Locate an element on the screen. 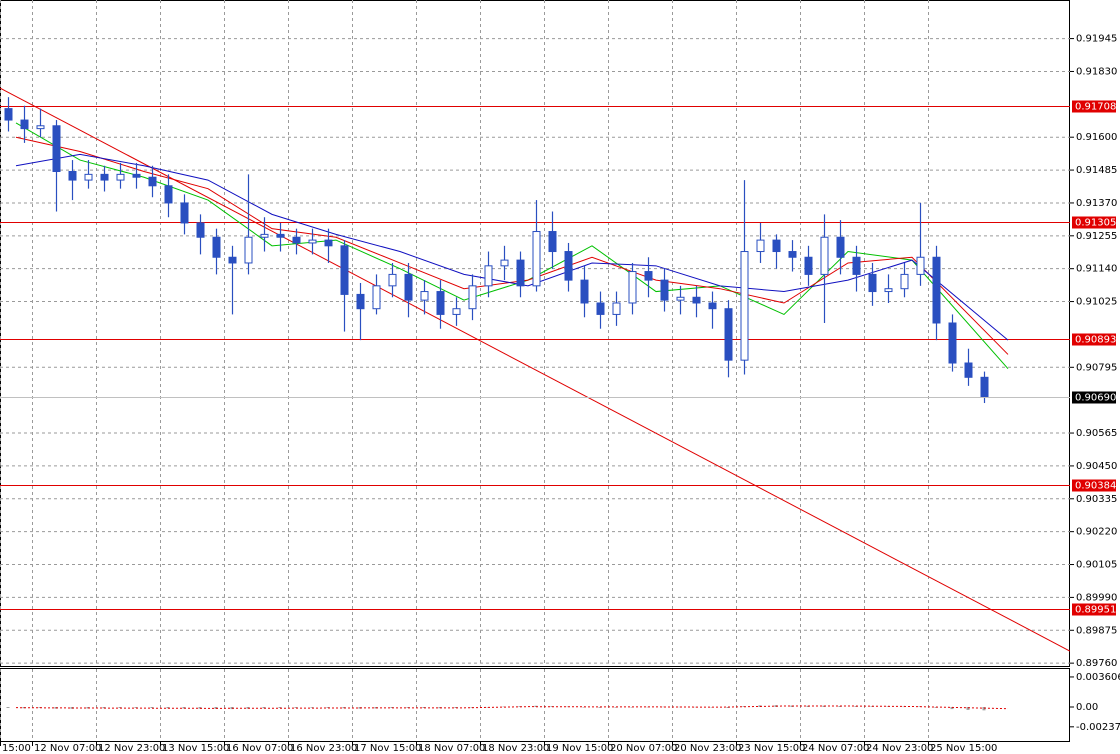 The height and width of the screenshot is (754, 1120). x-tick-label: 16 Nov 23:00 is located at coordinates (323, 748).